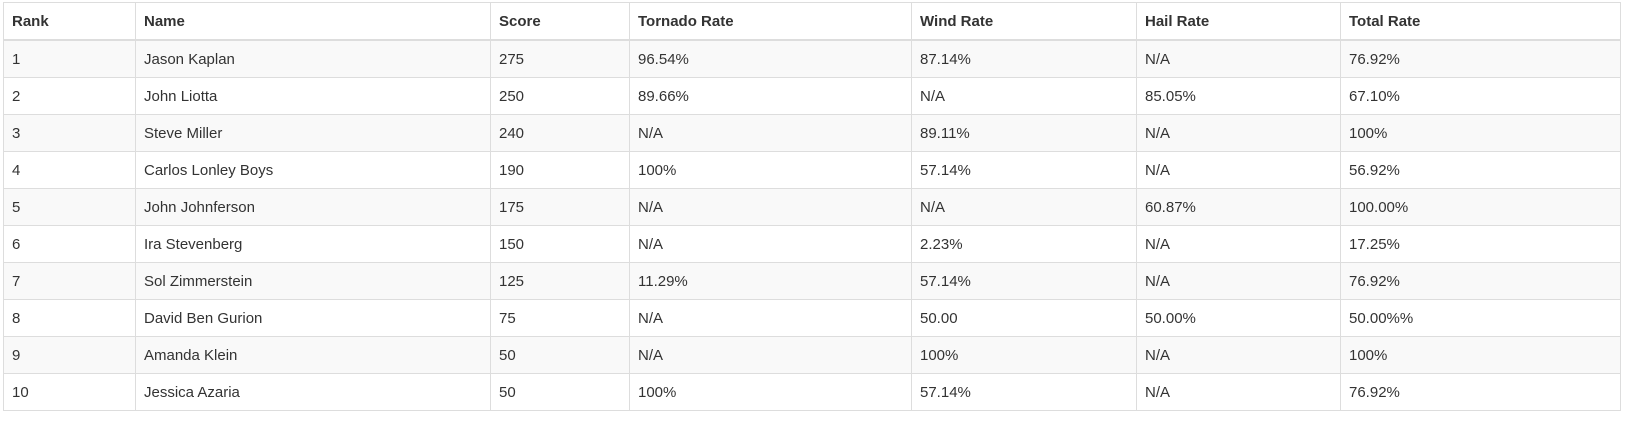 This screenshot has width=1625, height=431. I want to click on score-cell: 75, so click(560, 318).